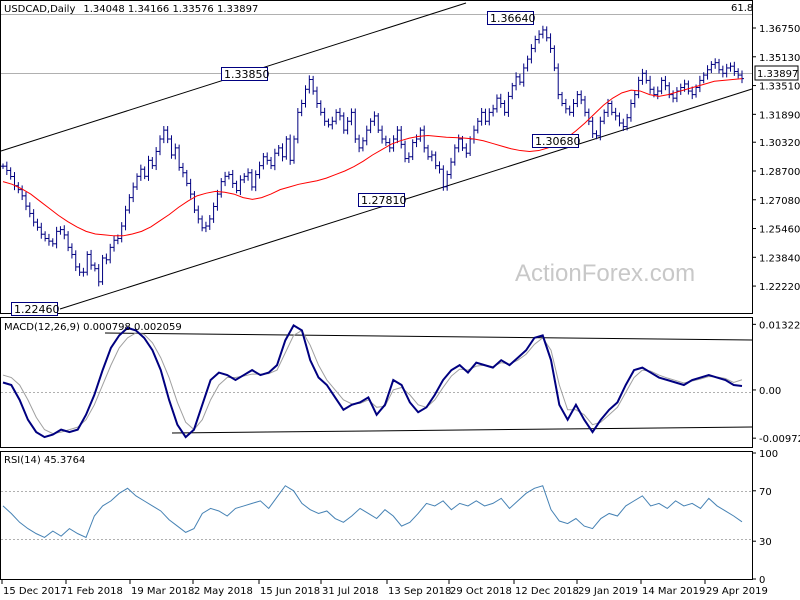 This screenshot has height=600, width=800. Describe the element at coordinates (779, 143) in the screenshot. I see `price-y-tick-label: 1.30320` at that location.